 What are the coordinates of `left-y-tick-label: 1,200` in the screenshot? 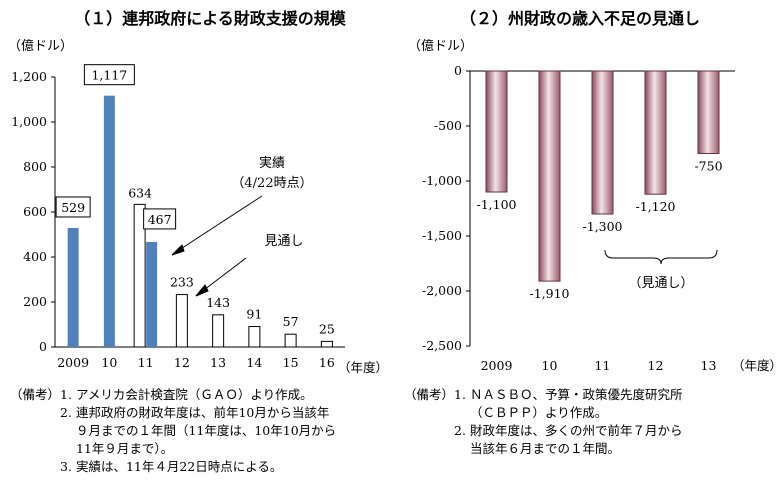 It's located at (29, 76).